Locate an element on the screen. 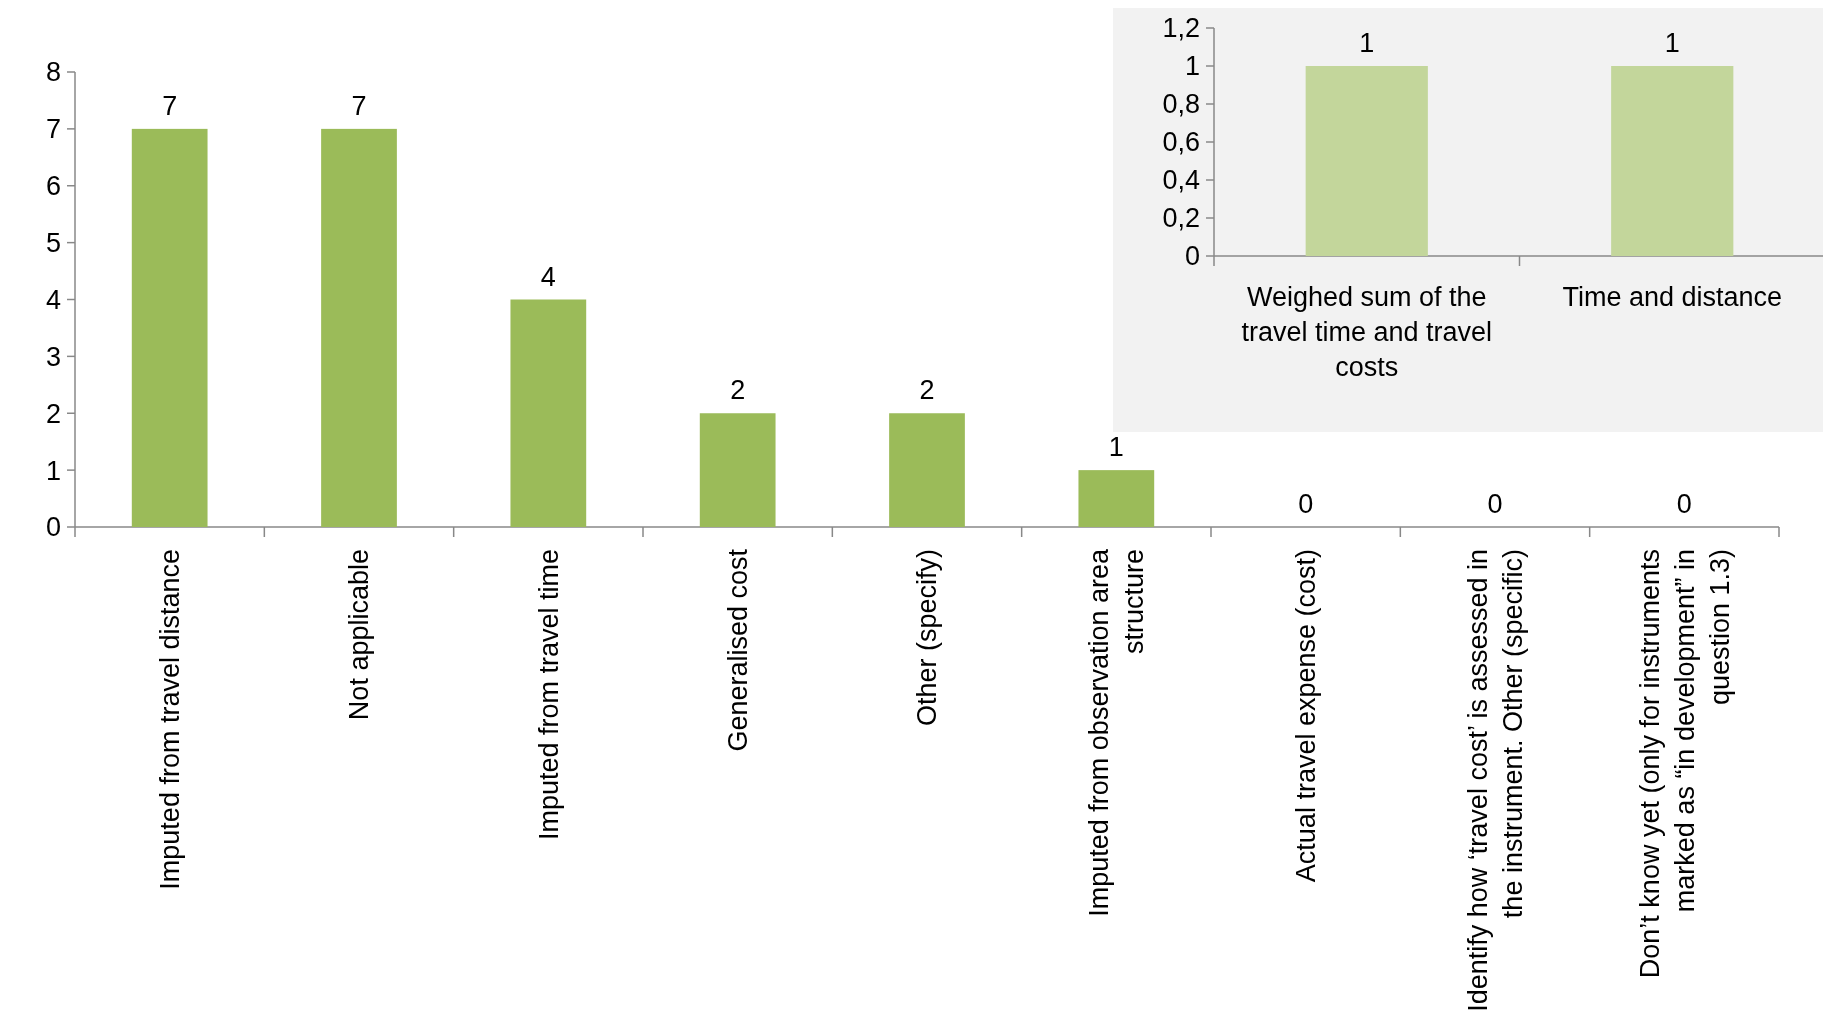  x-tick-label: Not applicable is located at coordinates (359, 635).